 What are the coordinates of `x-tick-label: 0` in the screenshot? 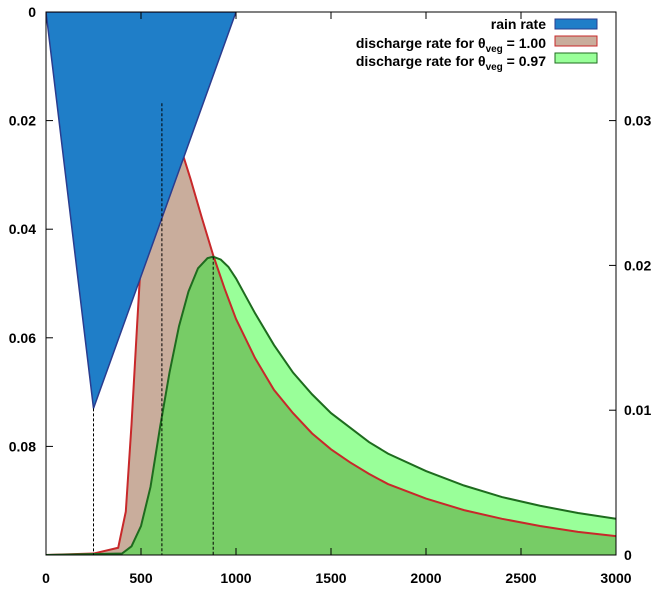 It's located at (46, 578).